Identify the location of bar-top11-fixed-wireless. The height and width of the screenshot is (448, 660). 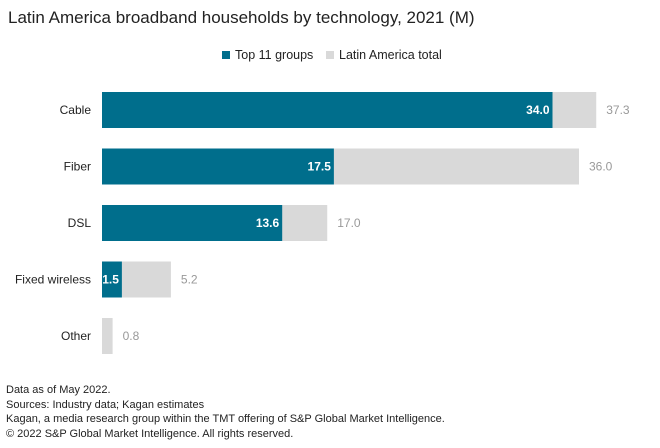
(112, 279).